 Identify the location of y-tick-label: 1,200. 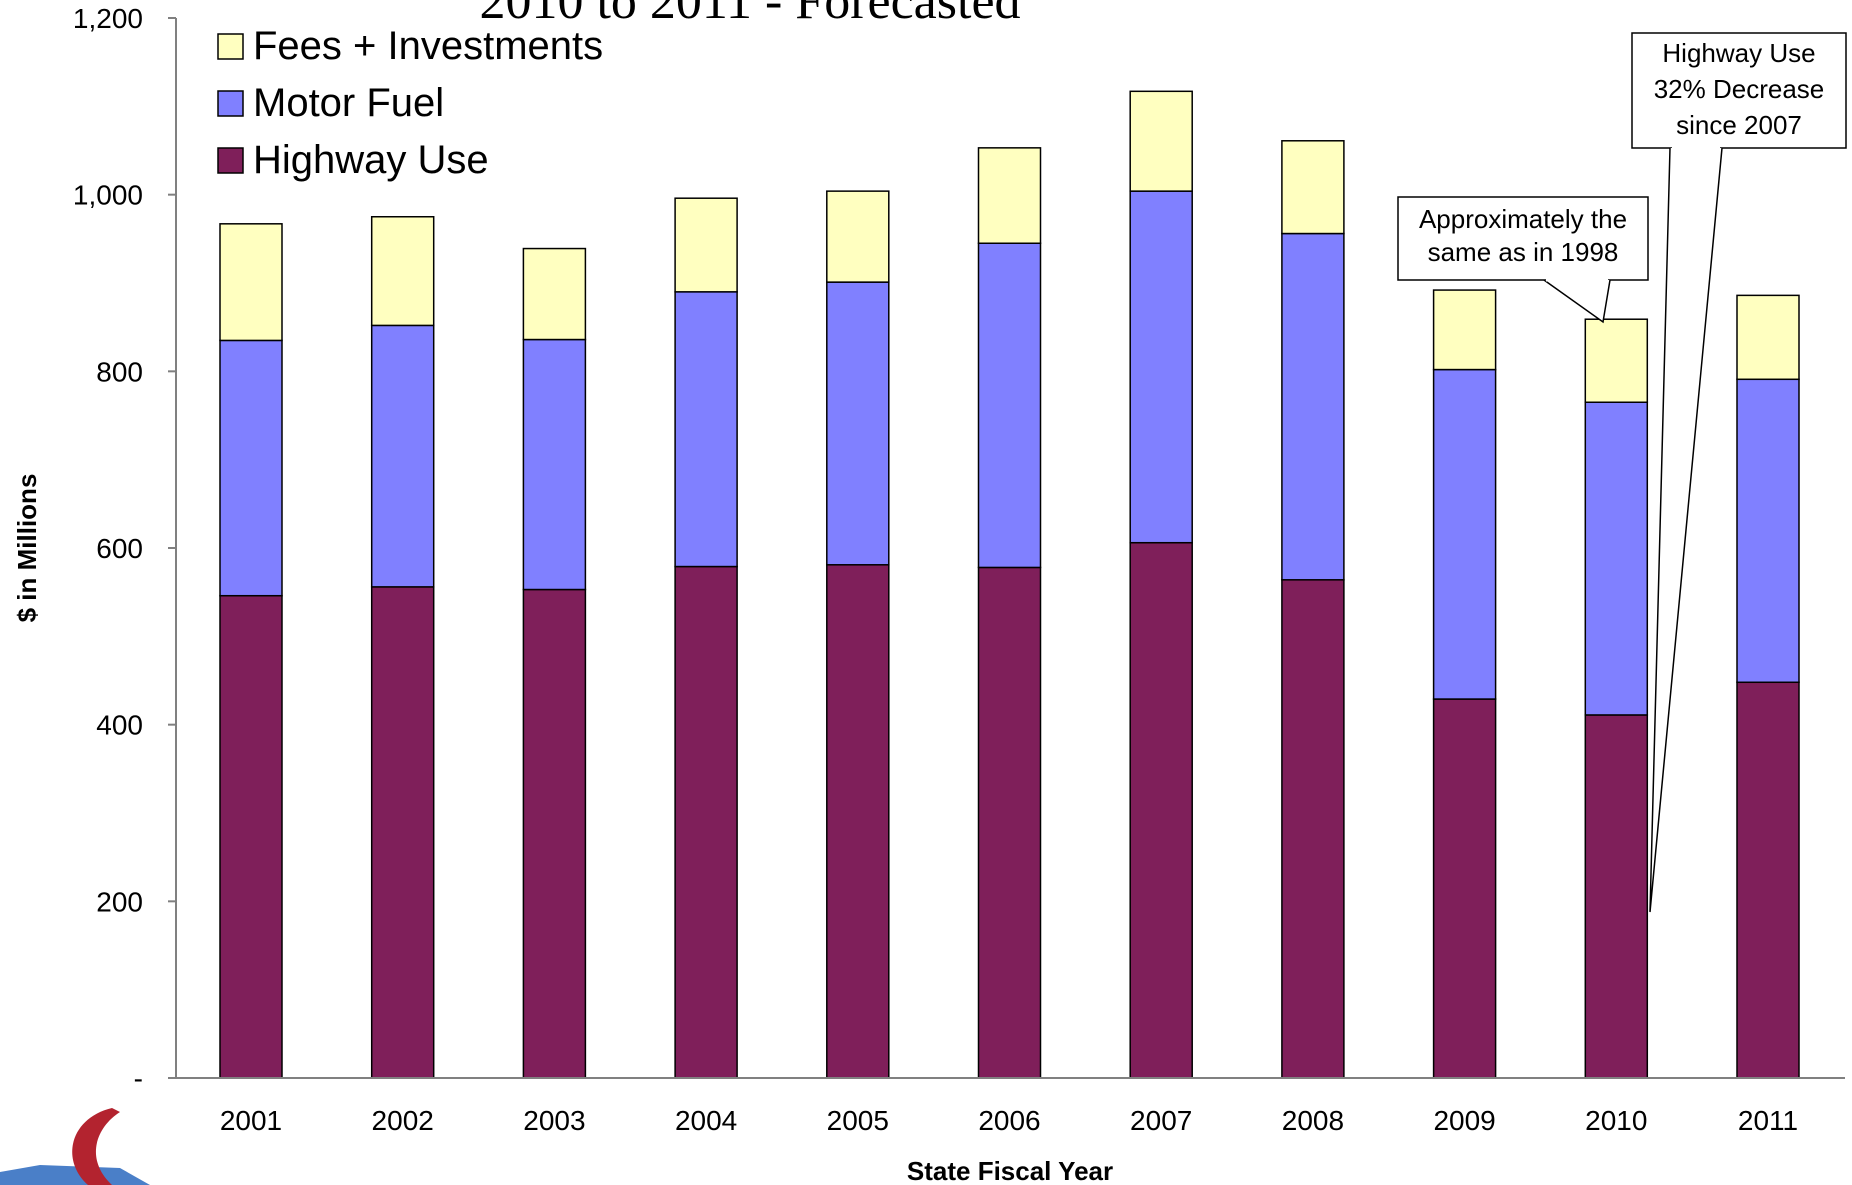
(108, 18).